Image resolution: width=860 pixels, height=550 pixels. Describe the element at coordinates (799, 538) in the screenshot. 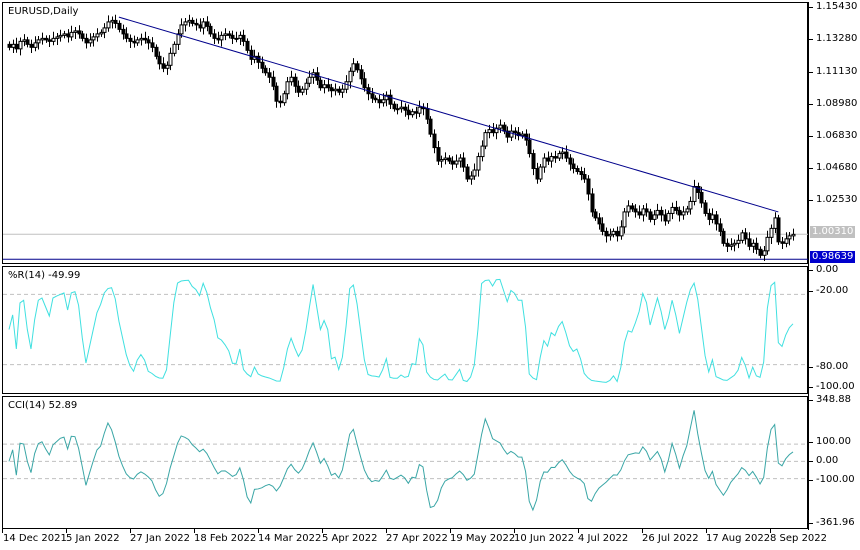

I see `time-axis-label: 8 Sep 2022` at that location.